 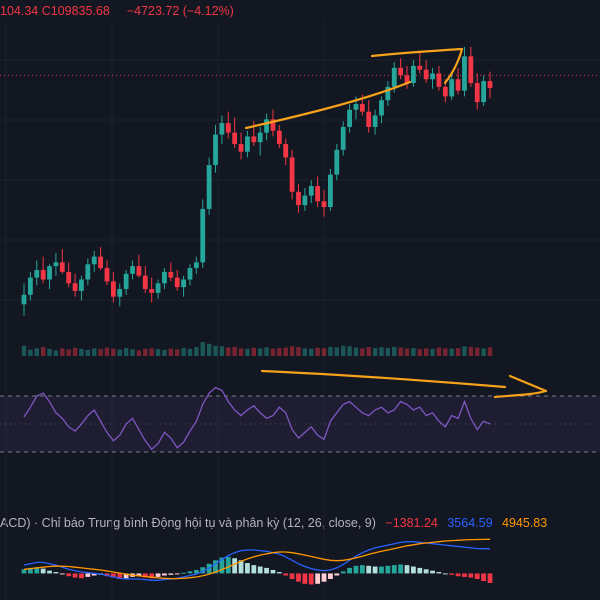 I want to click on close-value: 109835.68, so click(x=80, y=11).